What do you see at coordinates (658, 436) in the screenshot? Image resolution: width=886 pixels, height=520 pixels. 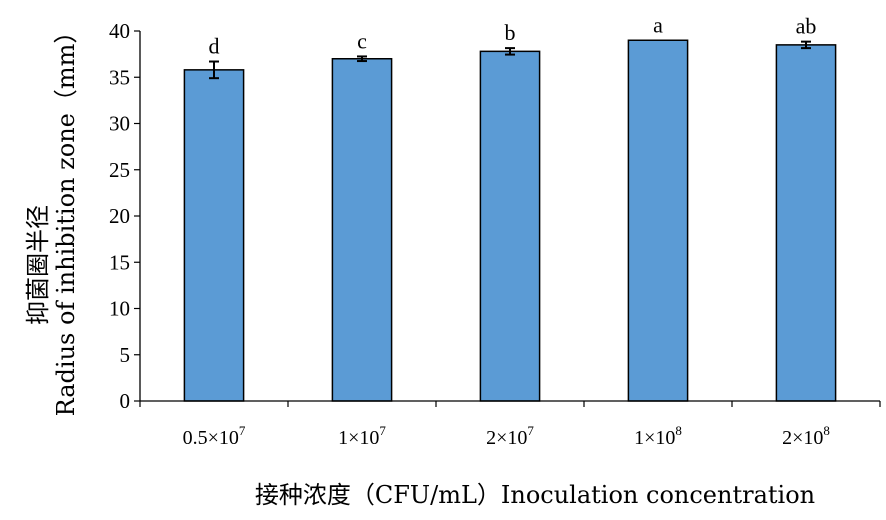 I see `x-tick-label: 1×10⁸` at bounding box center [658, 436].